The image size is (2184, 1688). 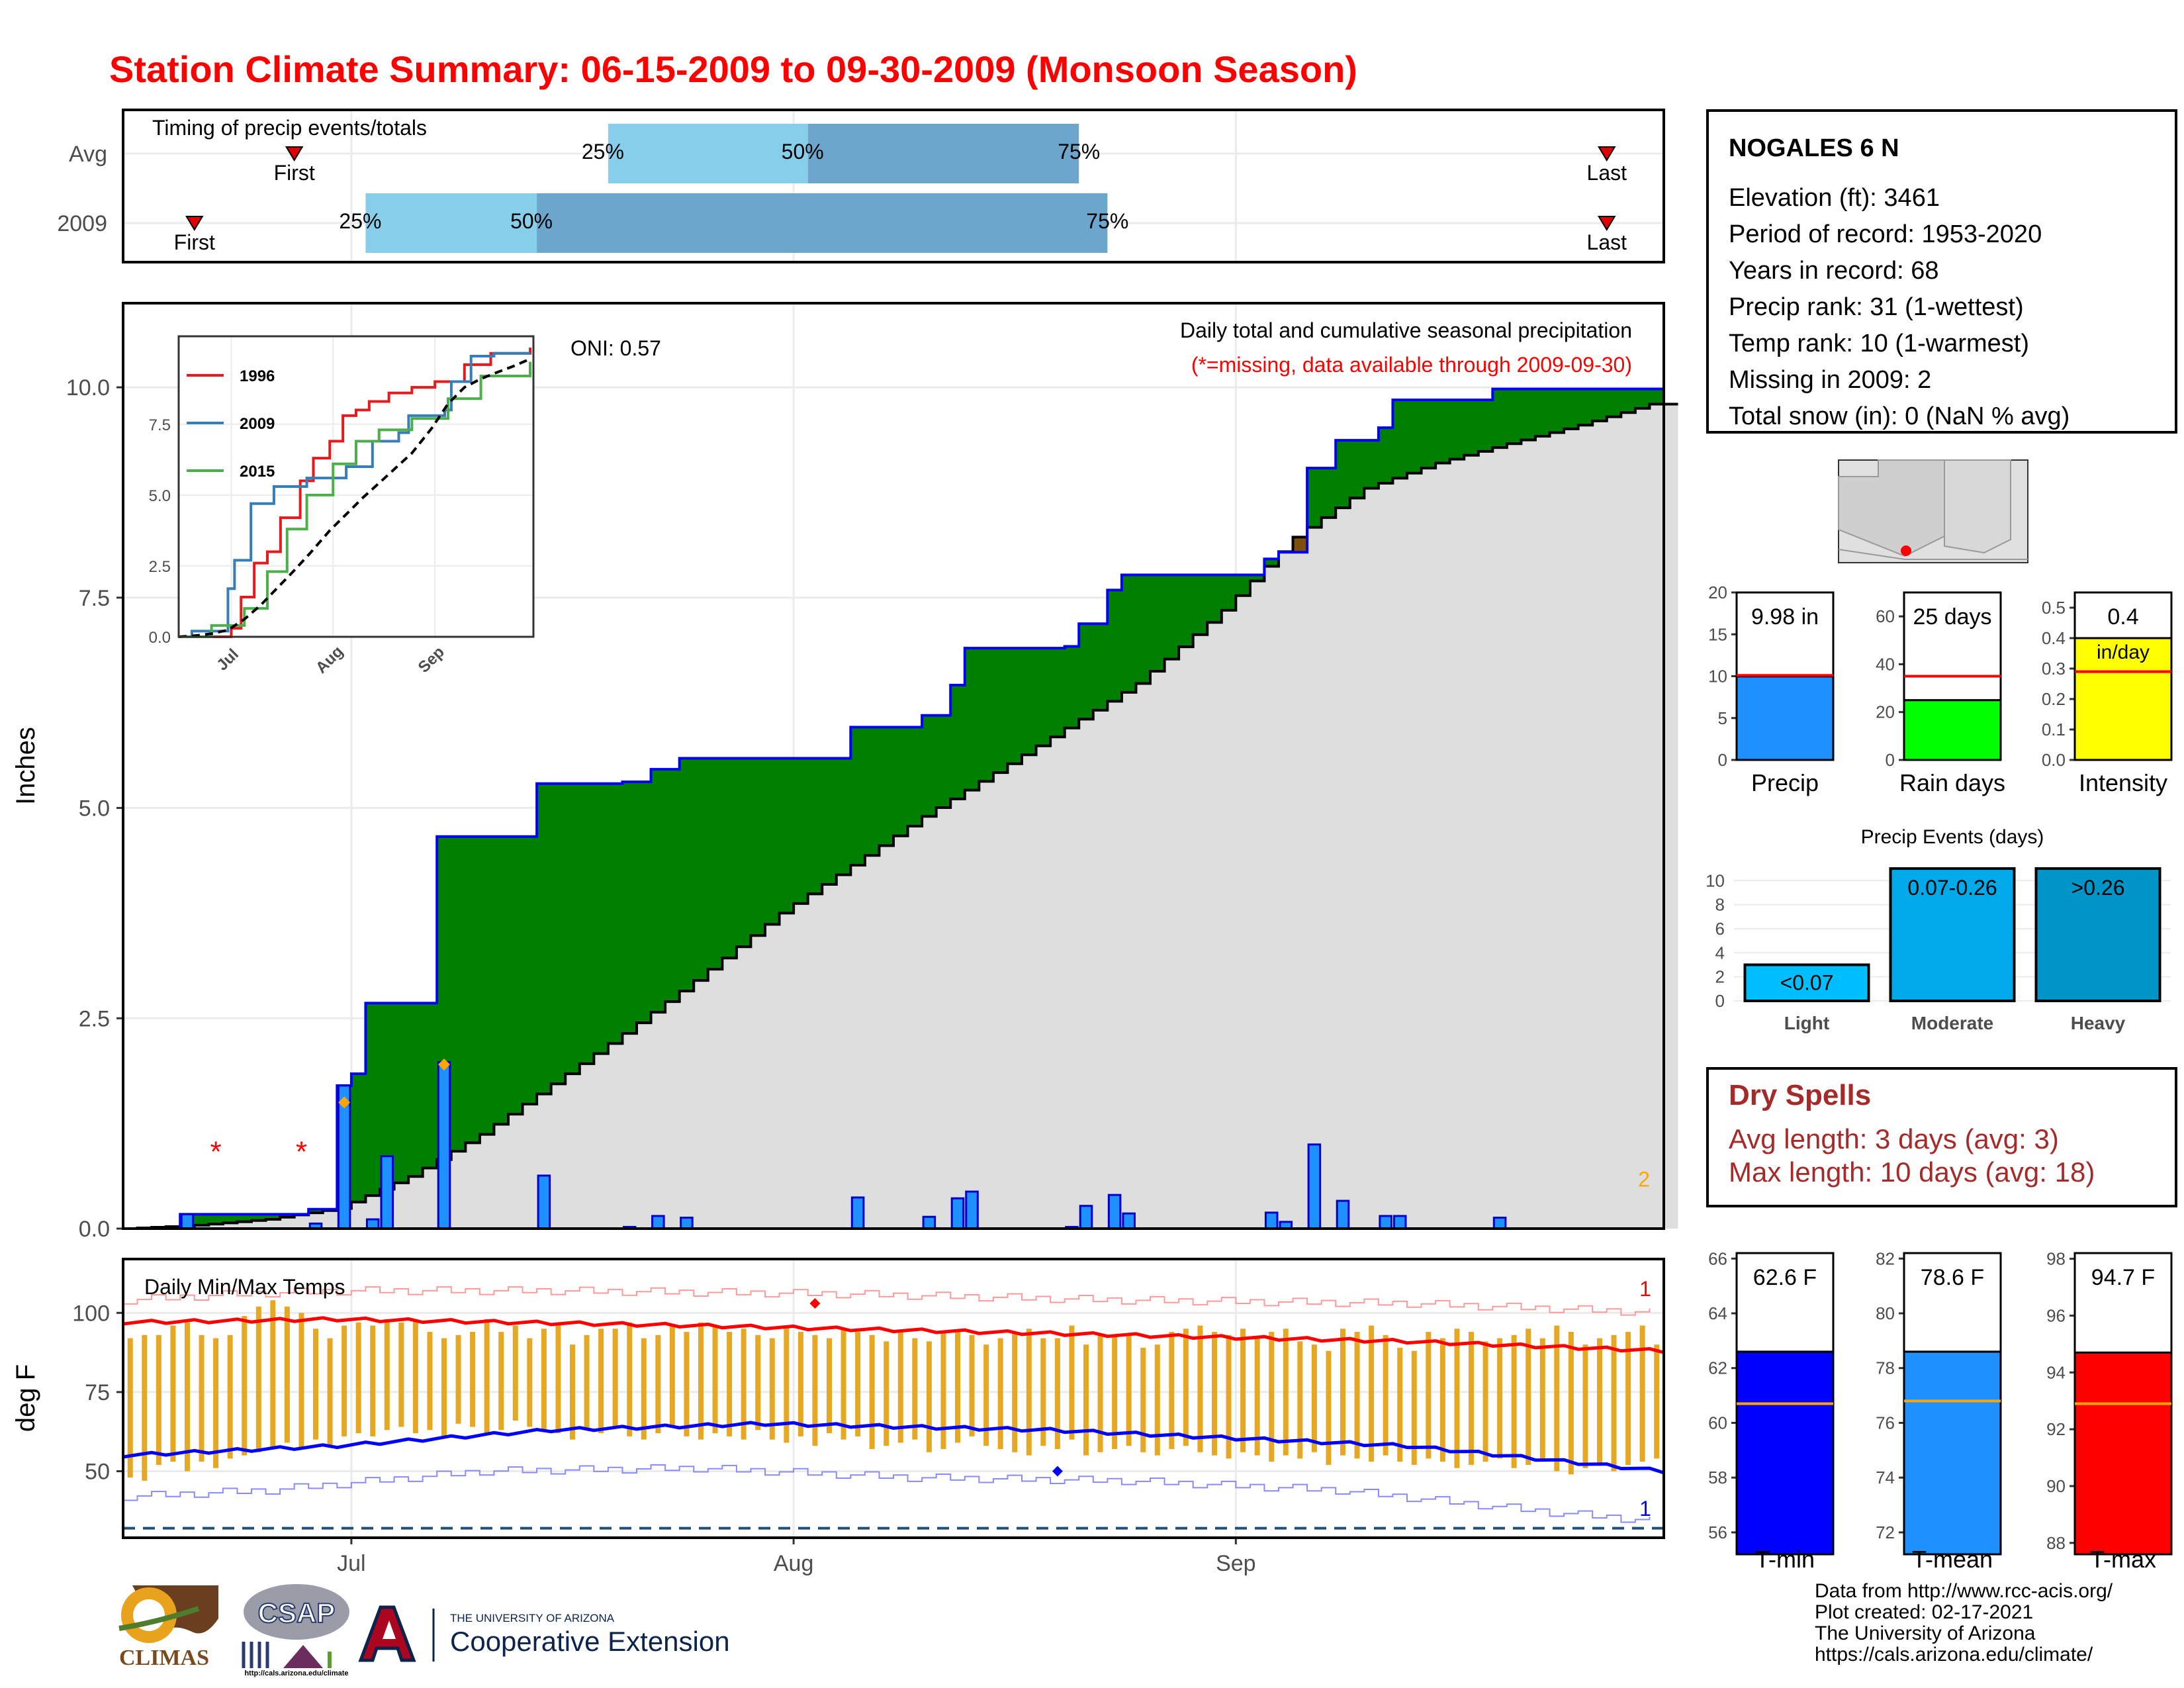 I want to click on inset-legend-label: 2009, so click(x=257, y=424).